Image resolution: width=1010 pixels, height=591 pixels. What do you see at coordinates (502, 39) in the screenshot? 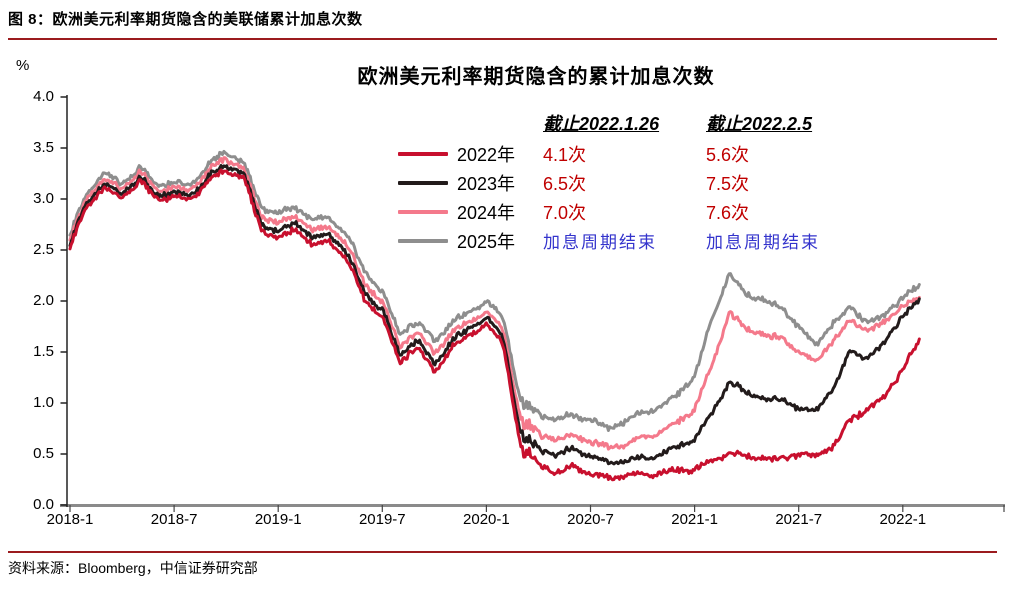
I see `header-divider` at bounding box center [502, 39].